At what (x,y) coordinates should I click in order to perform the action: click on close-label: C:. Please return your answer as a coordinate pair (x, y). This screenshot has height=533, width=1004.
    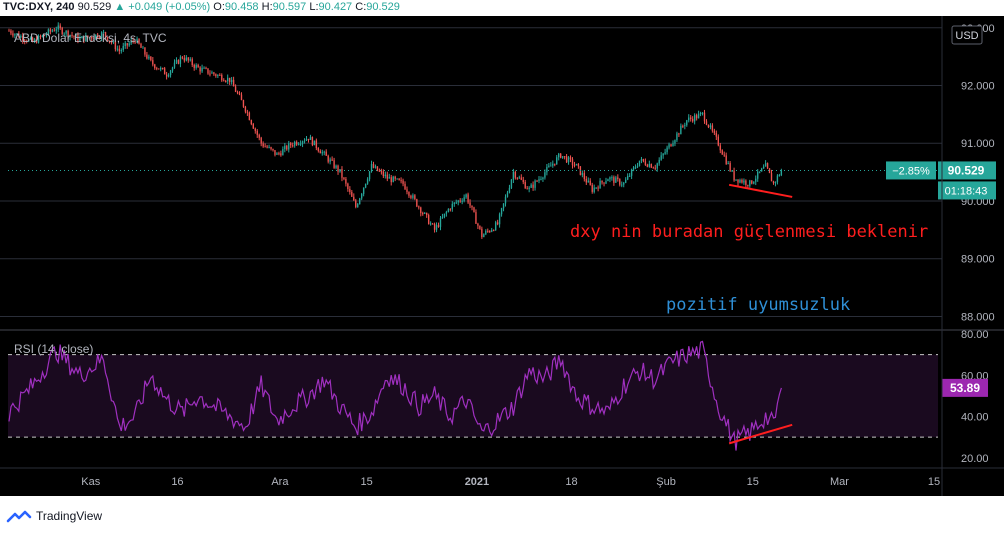
    Looking at the image, I should click on (361, 7).